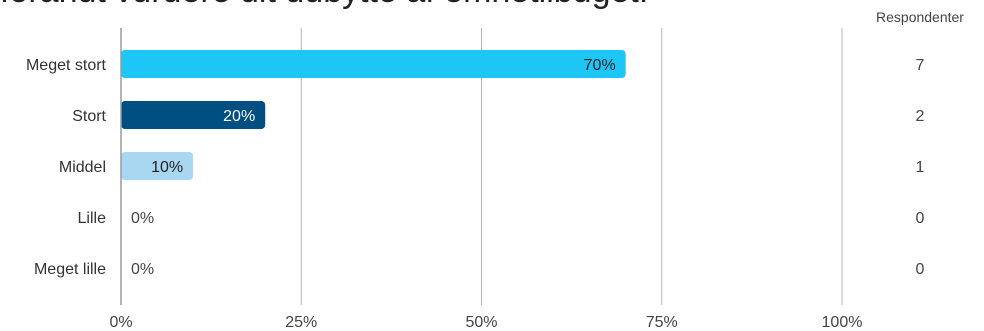 The image size is (984, 331). Describe the element at coordinates (481, 322) in the screenshot. I see `x-tick-label: 50%` at that location.